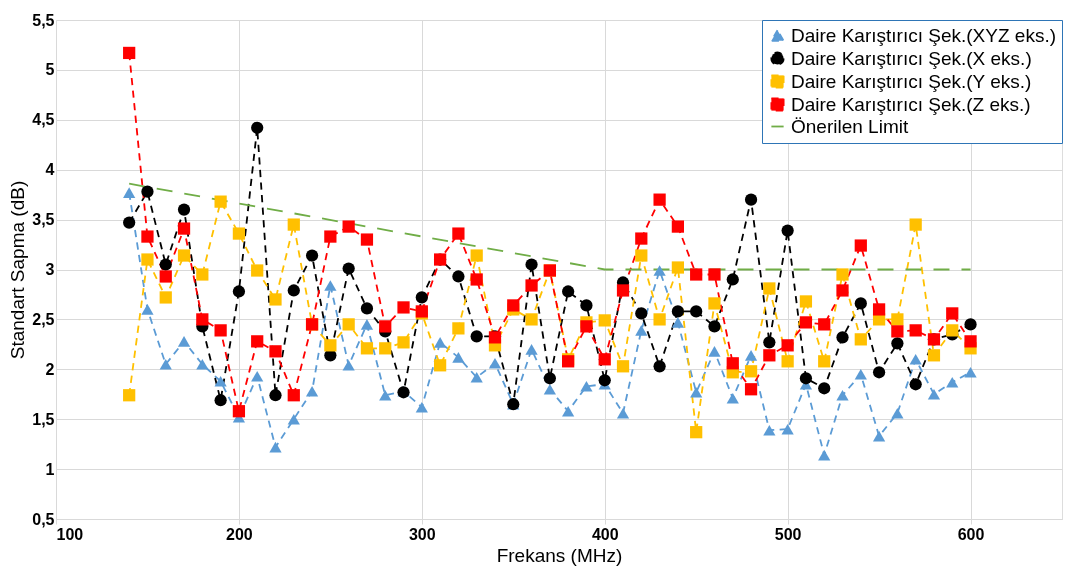 The image size is (1092, 571). What do you see at coordinates (70, 534) in the screenshot?
I see `x-tick-label: 100` at bounding box center [70, 534].